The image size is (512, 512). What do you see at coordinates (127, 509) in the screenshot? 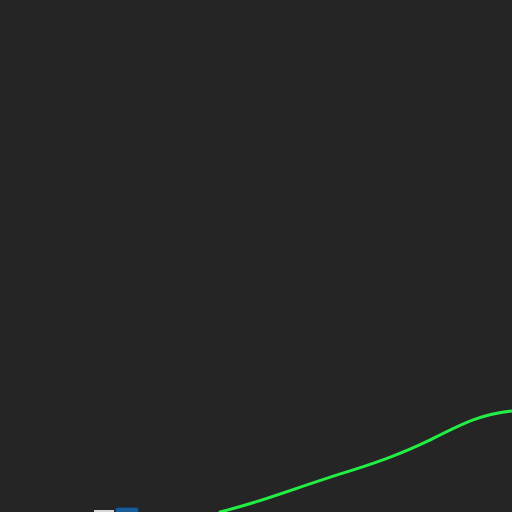
I see `node-handle` at bounding box center [127, 509].